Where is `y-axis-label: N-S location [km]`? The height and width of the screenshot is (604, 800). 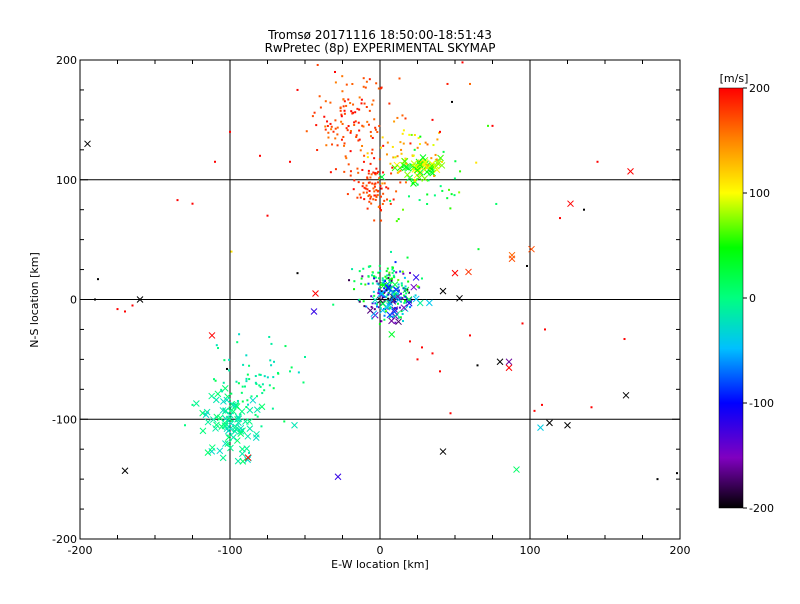
y-axis-label: N-S location [km] is located at coordinates (34, 300).